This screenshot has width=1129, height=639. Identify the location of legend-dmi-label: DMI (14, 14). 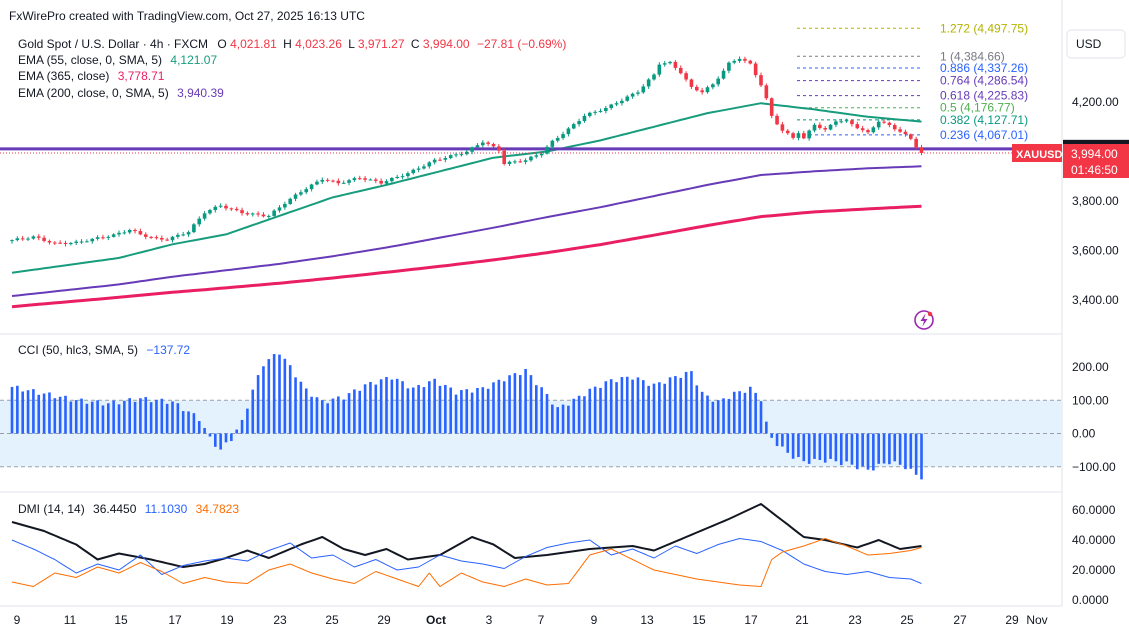
(51, 509).